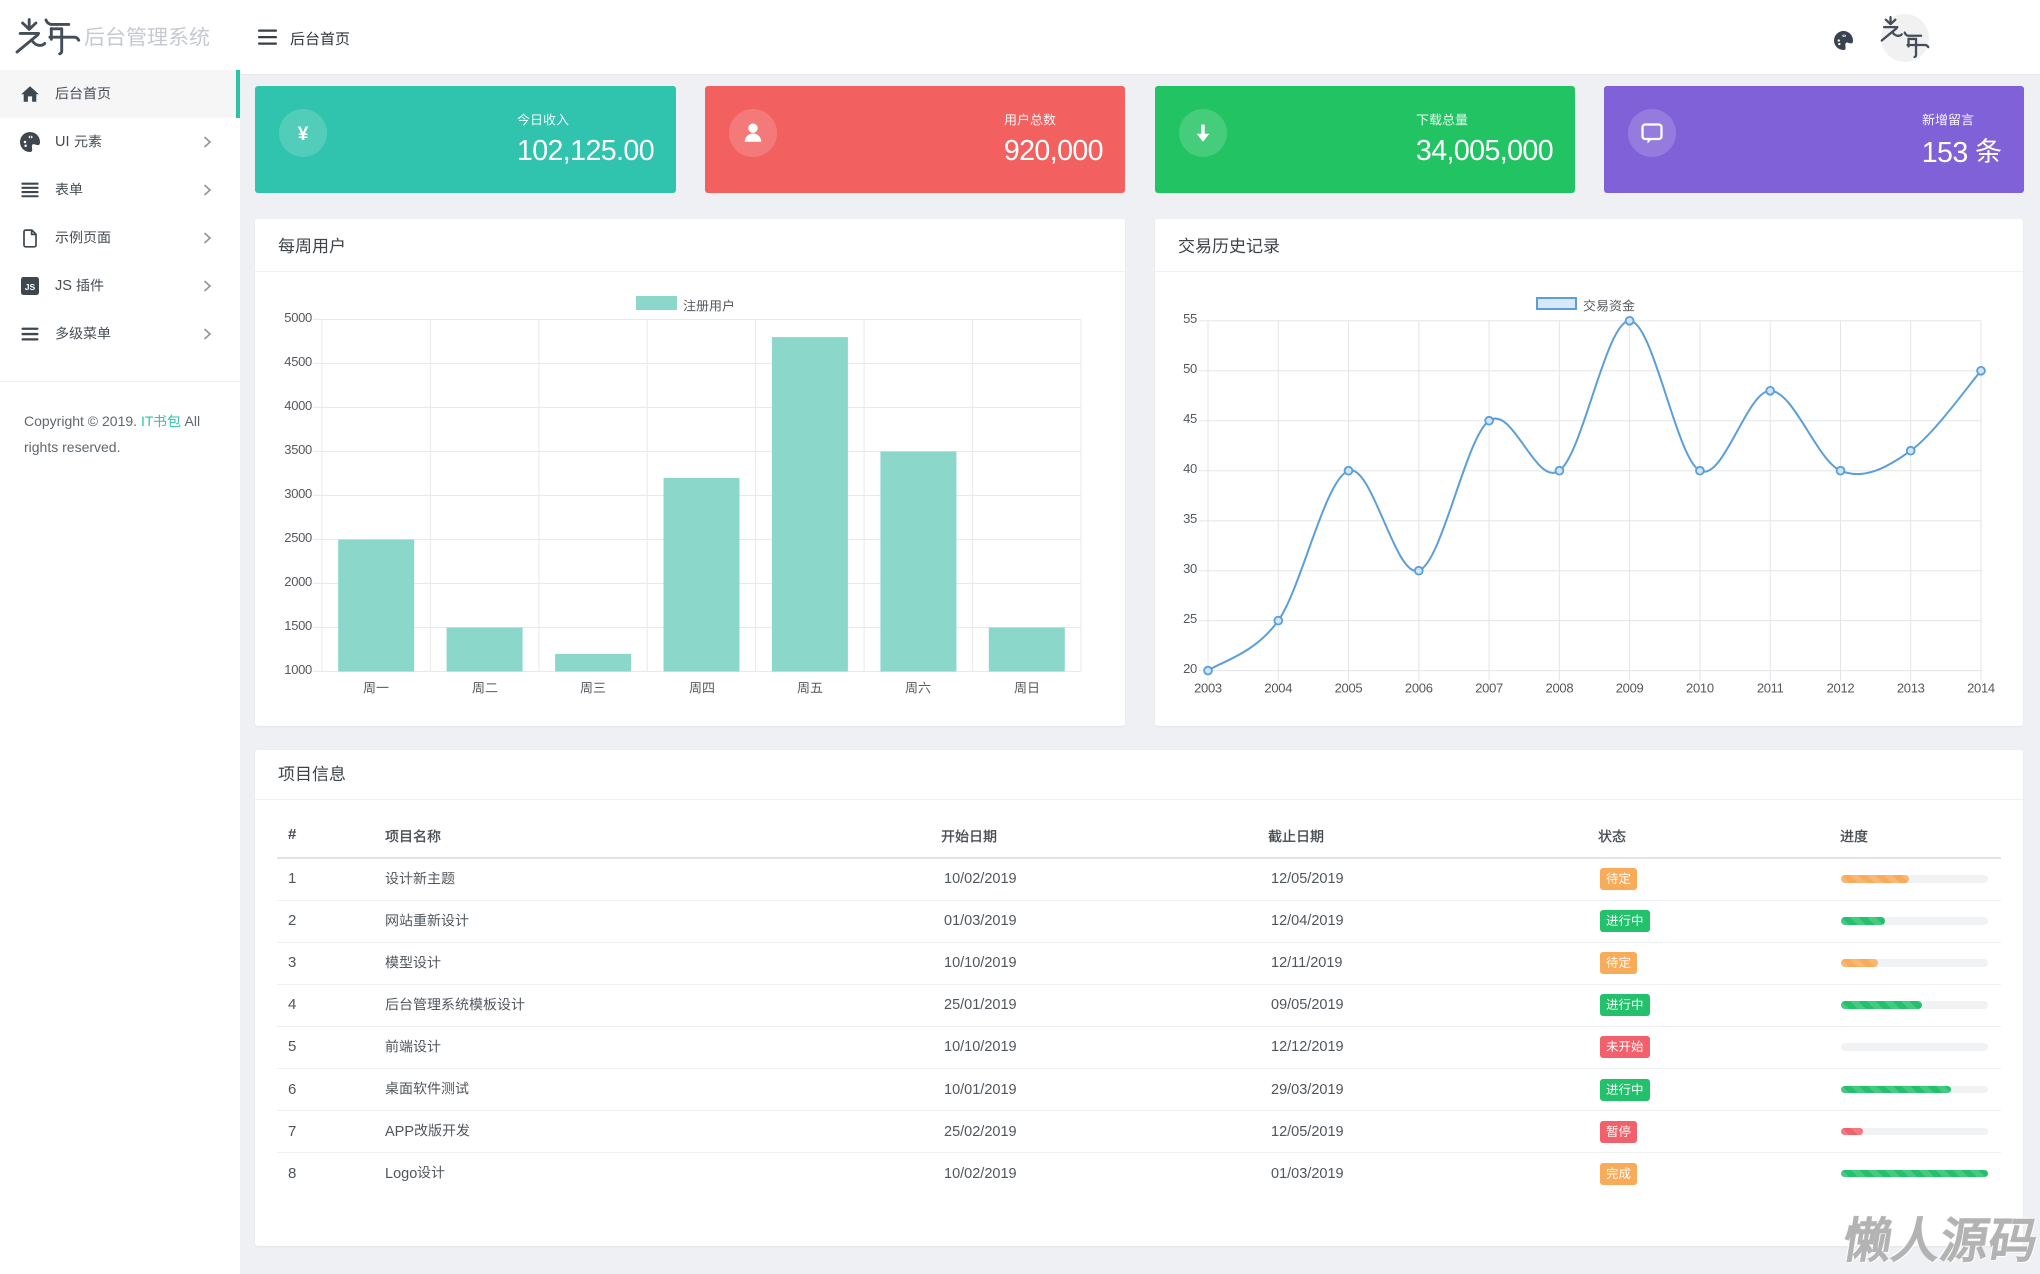 This screenshot has height=1274, width=2040. Describe the element at coordinates (298, 537) in the screenshot. I see `svg-text: 2500` at that location.